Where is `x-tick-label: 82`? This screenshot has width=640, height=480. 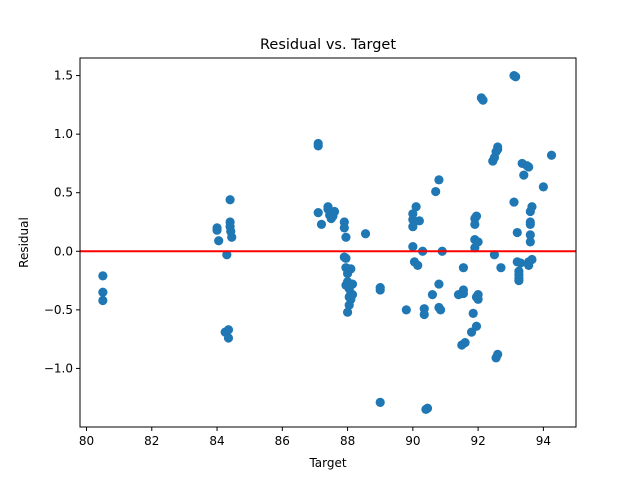
x-tick-label: 82 is located at coordinates (151, 441).